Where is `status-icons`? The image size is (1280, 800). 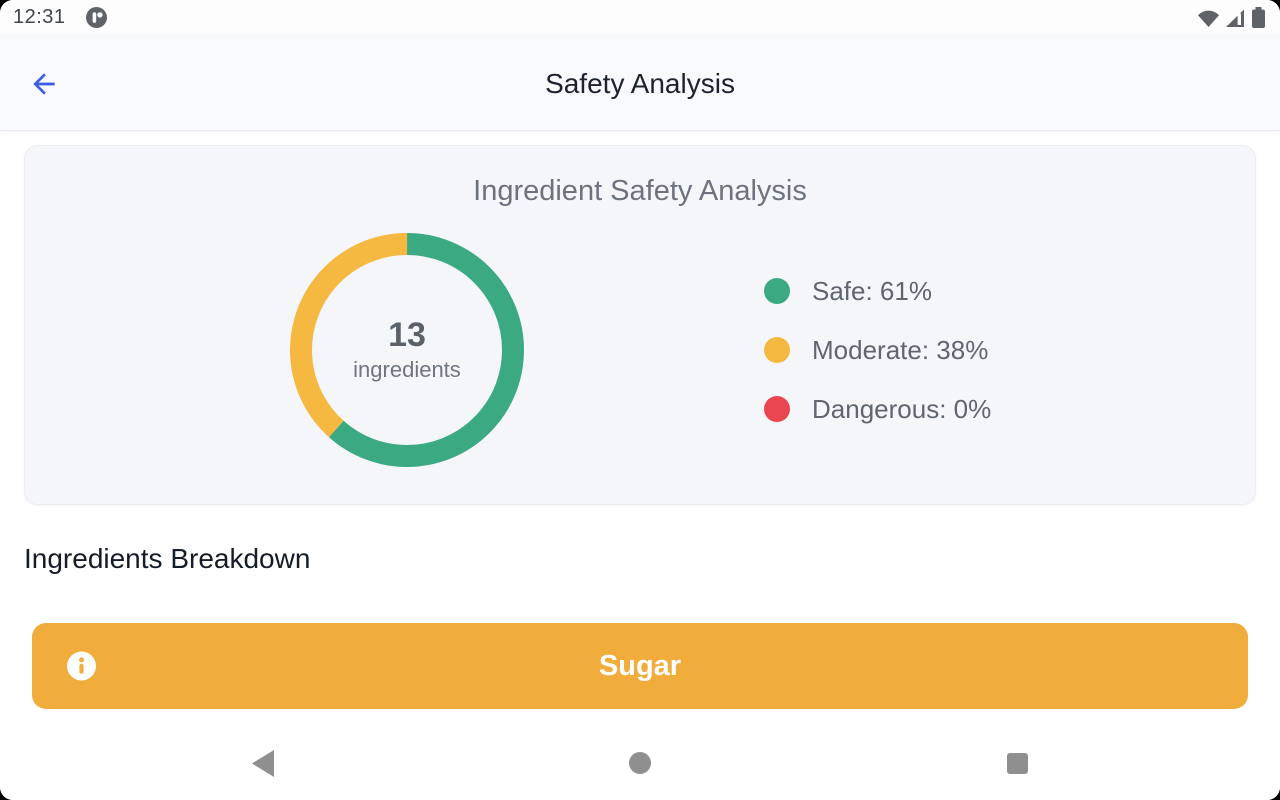
status-icons is located at coordinates (1232, 17).